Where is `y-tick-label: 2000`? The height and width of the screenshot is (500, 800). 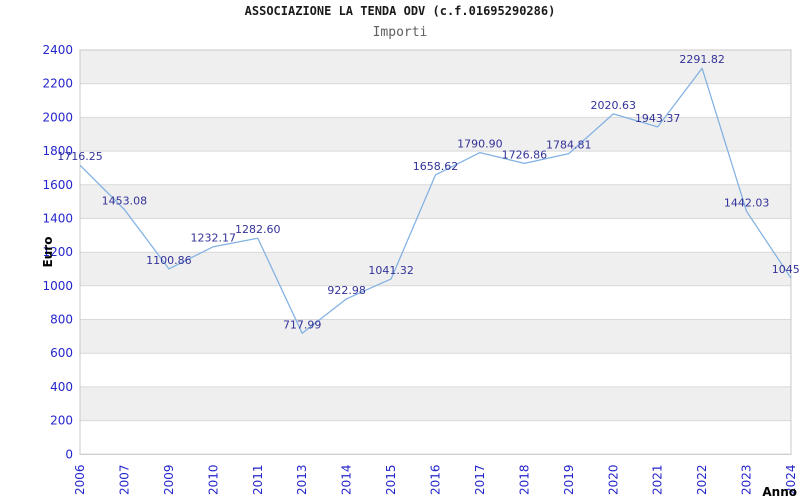 y-tick-label: 2000 is located at coordinates (57, 117).